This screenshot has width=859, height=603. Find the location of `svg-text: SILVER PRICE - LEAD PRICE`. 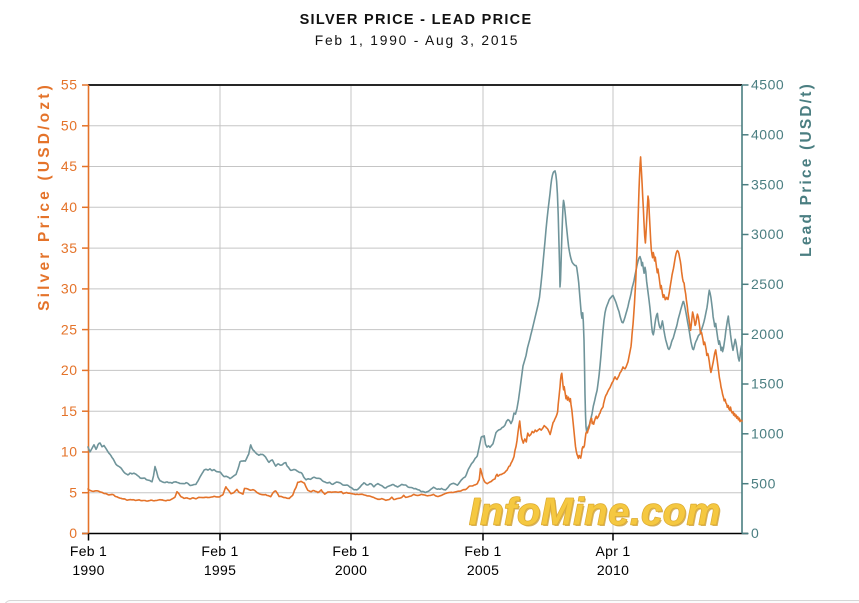

svg-text: SILVER PRICE - LEAD PRICE is located at coordinates (416, 20).